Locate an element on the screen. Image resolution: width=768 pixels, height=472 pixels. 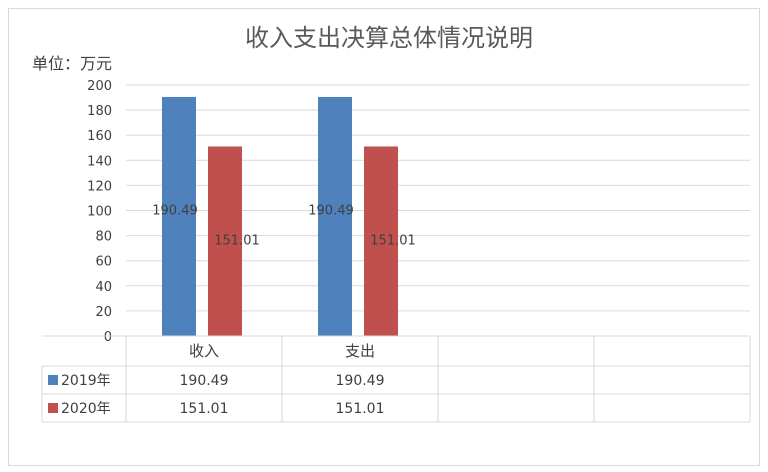
y-tick-label: 140 is located at coordinates (99, 161).